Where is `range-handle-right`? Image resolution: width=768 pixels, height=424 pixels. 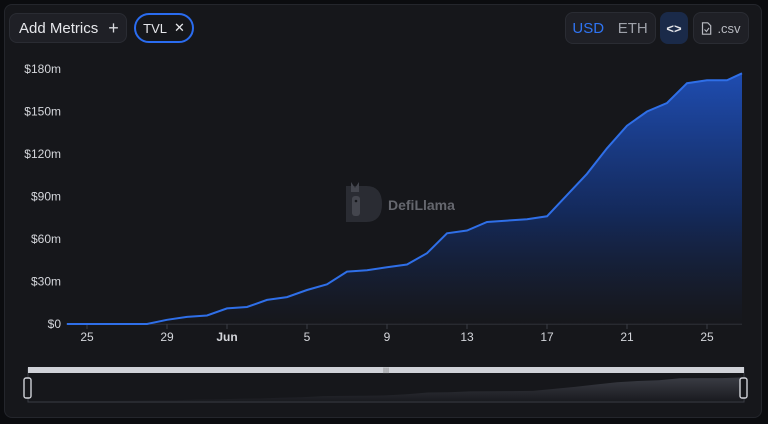 range-handle-right is located at coordinates (743, 388).